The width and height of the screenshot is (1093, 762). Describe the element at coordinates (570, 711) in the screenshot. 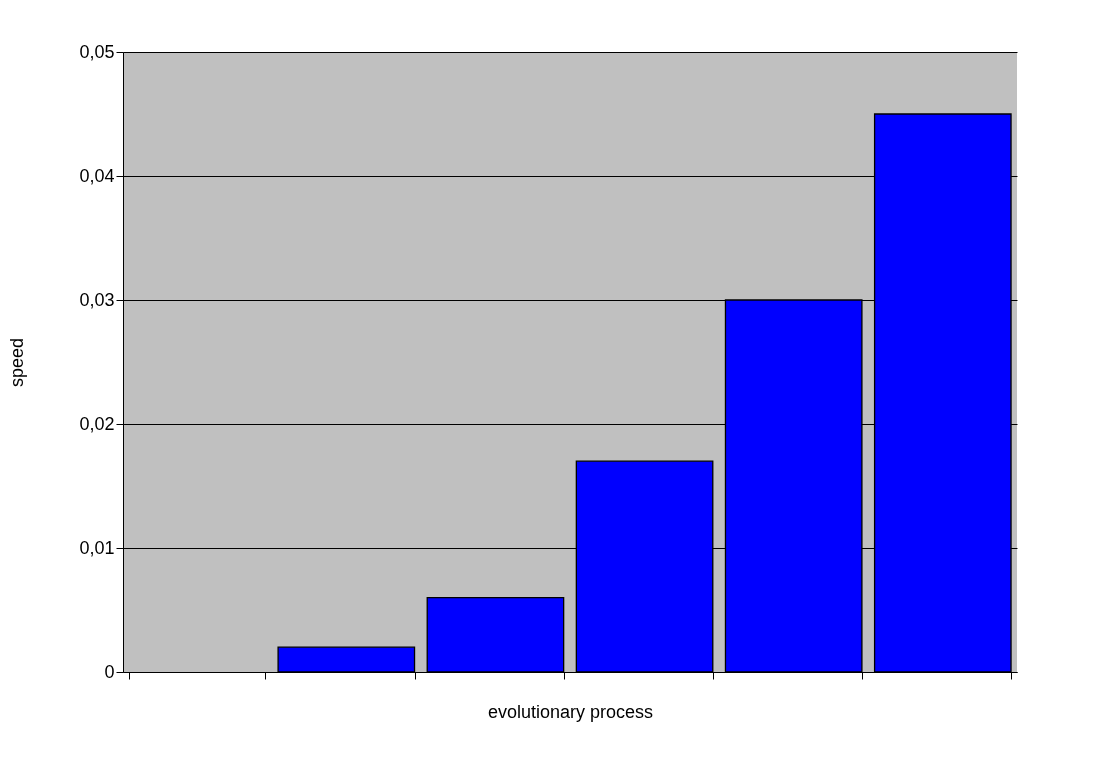

I see `x-axis-title: evolutionary process` at that location.